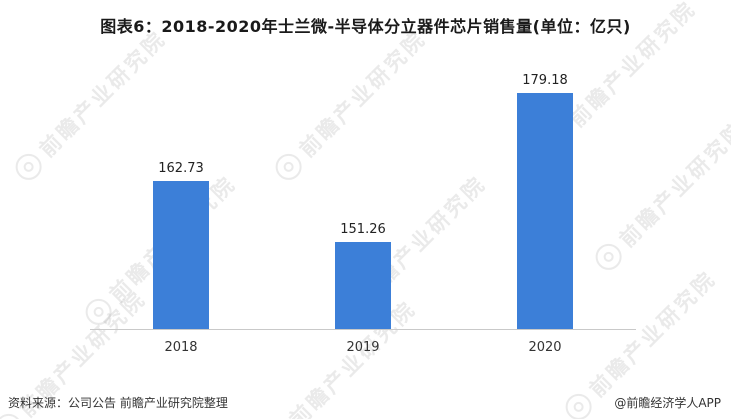  Describe the element at coordinates (365, 26) in the screenshot. I see `chart-title: 图表6：2018-2020年士兰微-半导体分立器件芯片销售量(单位：亿只)` at that location.